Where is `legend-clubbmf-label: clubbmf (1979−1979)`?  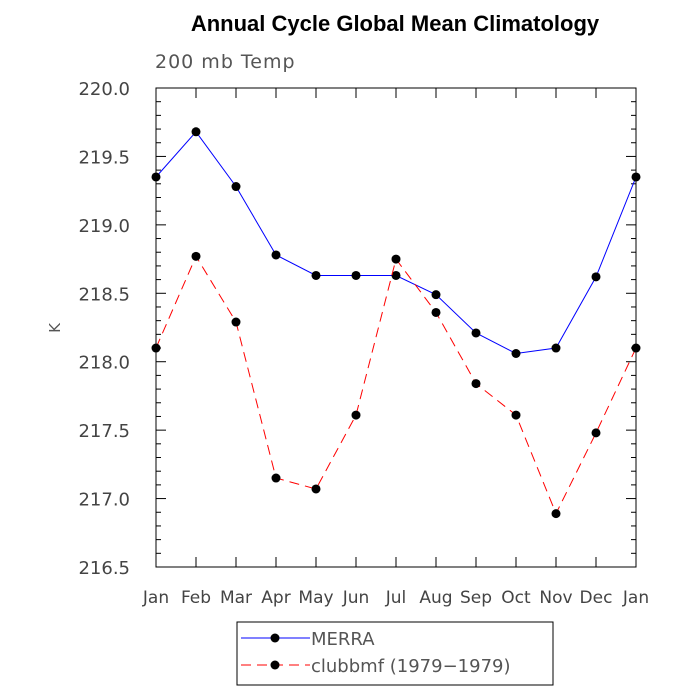
legend-clubbmf-label: clubbmf (1979−1979) is located at coordinates (411, 666).